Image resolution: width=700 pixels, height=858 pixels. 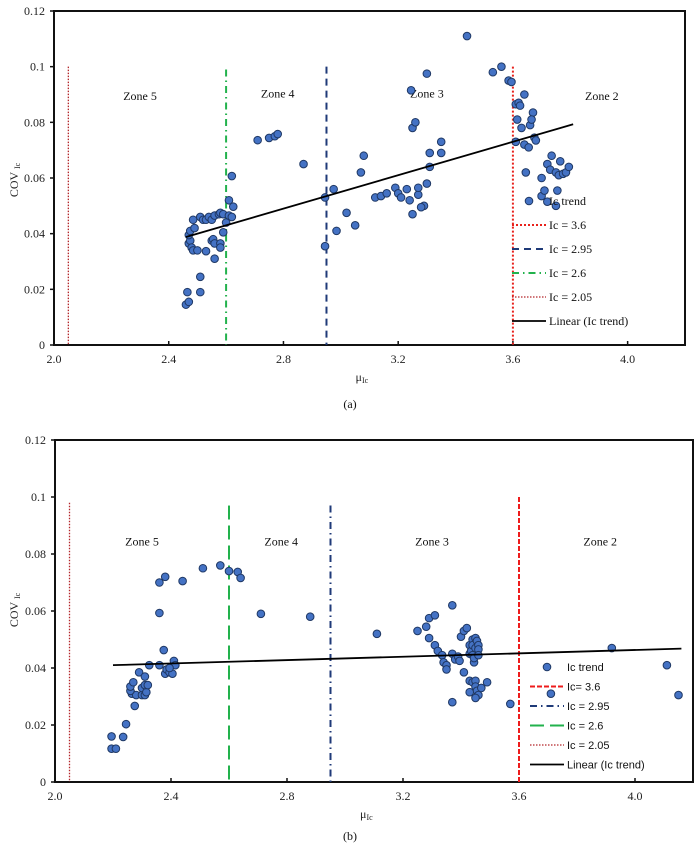 What do you see at coordinates (287, 796) in the screenshot?
I see `x-tick-label: 2.8` at bounding box center [287, 796].